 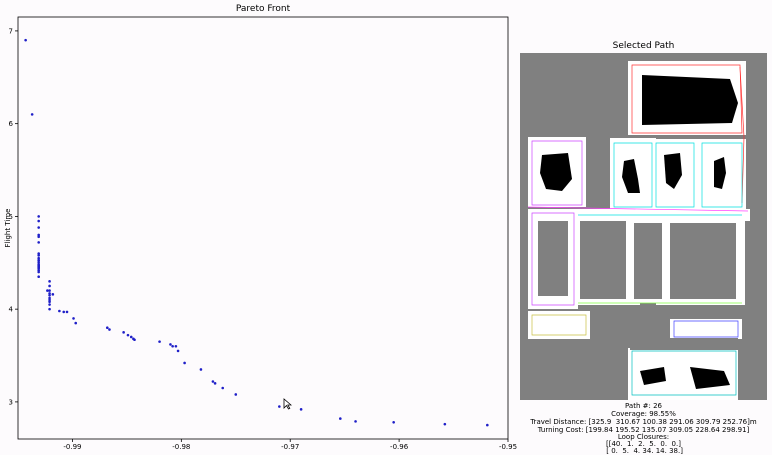 What do you see at coordinates (643, 414) in the screenshot?
I see `coverage-text: Coverage: 98.55%` at bounding box center [643, 414].